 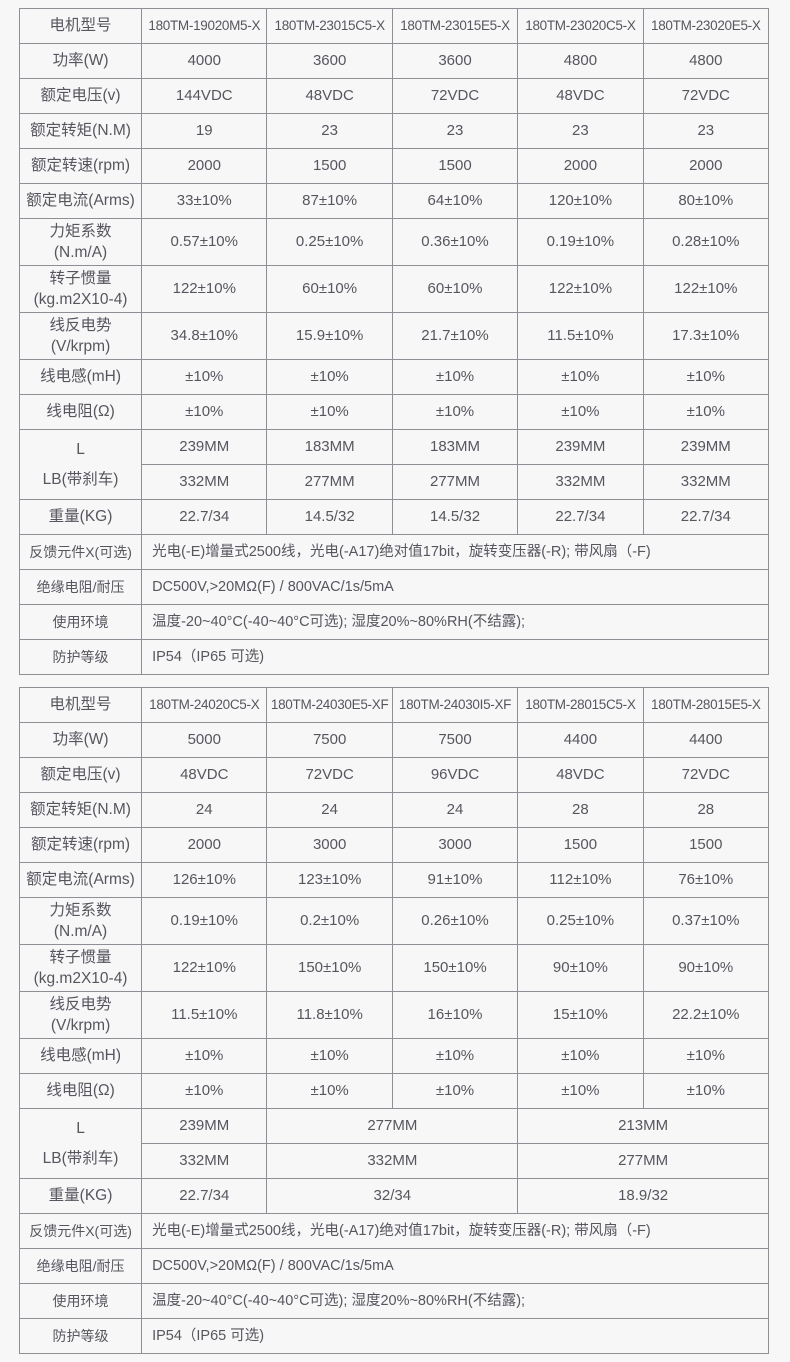 I want to click on table-row: 332MM 332MM 277MM, so click(x=394, y=1161).